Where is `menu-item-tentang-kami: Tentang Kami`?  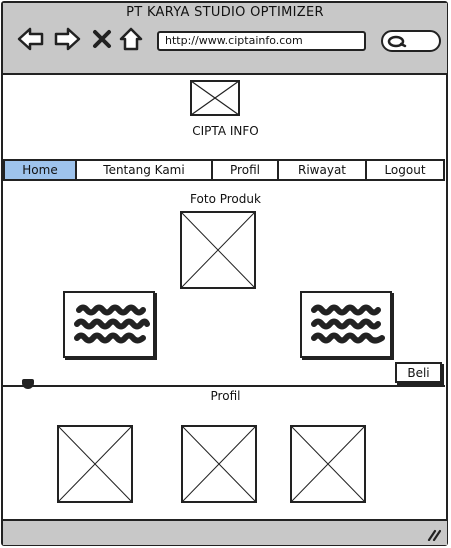 menu-item-tentang-kami: Tentang Kami is located at coordinates (145, 170).